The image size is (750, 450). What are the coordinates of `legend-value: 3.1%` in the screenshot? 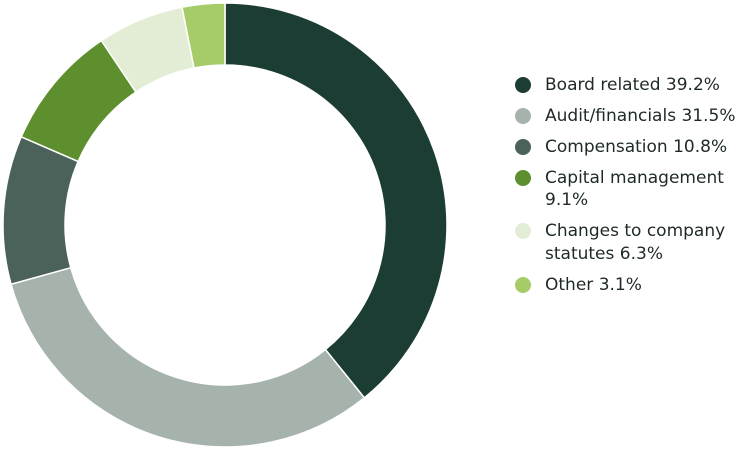 It's located at (620, 284).